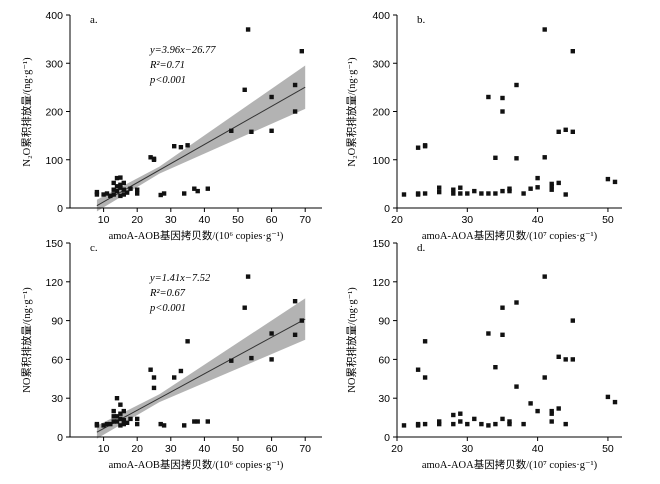 The height and width of the screenshot is (484, 660). I want to click on x-axis-title: amoA-AOA基因拷贝数/(10⁷ copies·g⁻¹), so click(510, 464).